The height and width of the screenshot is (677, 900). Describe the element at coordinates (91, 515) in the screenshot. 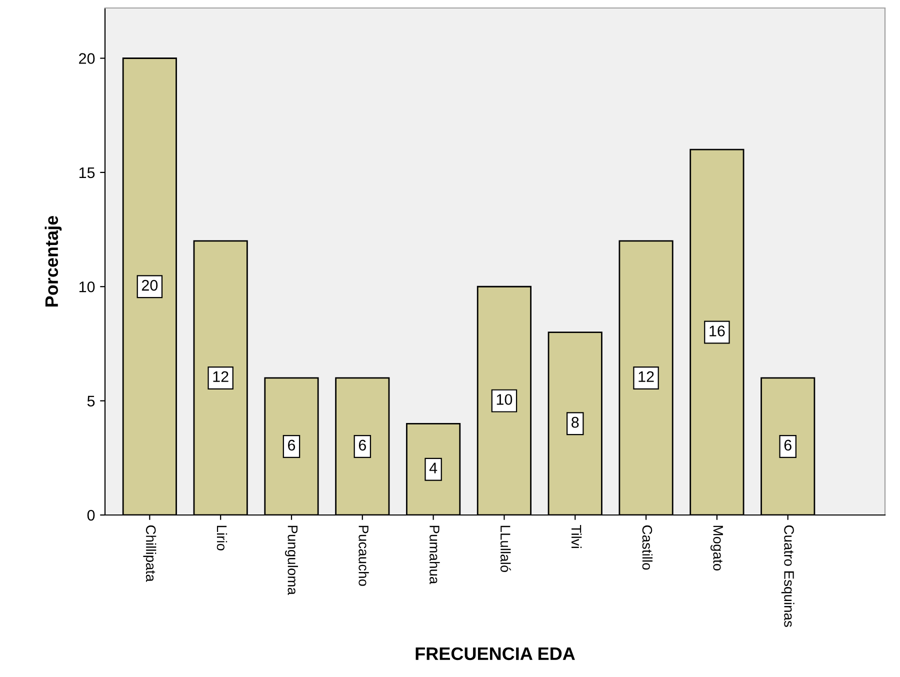

I see `y-tick-label: 0` at that location.